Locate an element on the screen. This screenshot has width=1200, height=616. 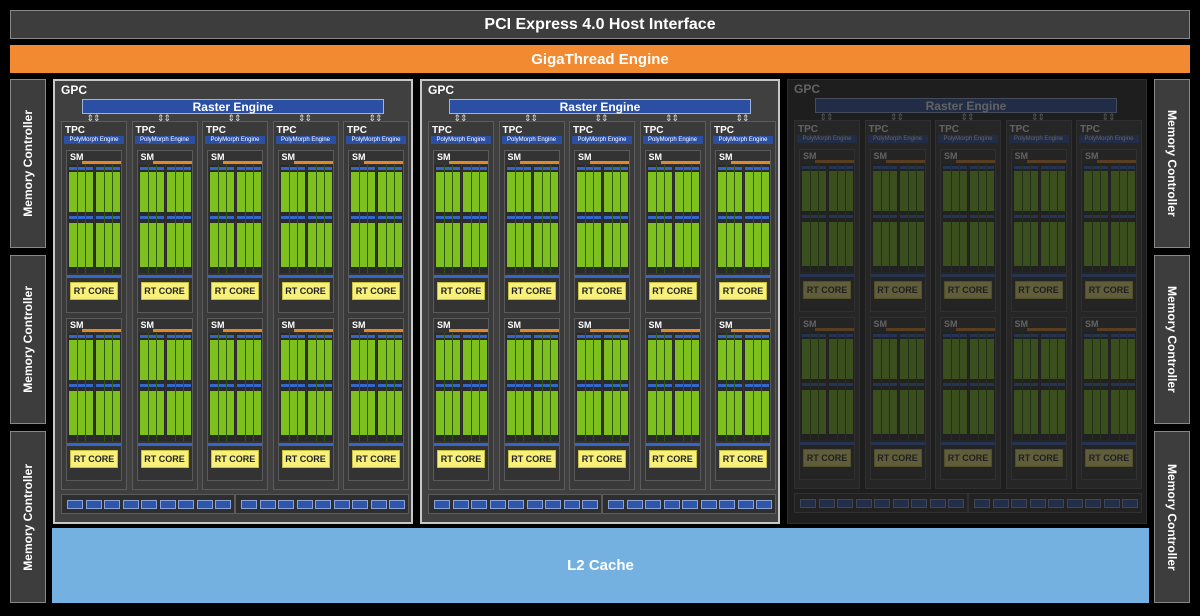
memory-controller-left-3: Memory Controller is located at coordinates (28, 517).